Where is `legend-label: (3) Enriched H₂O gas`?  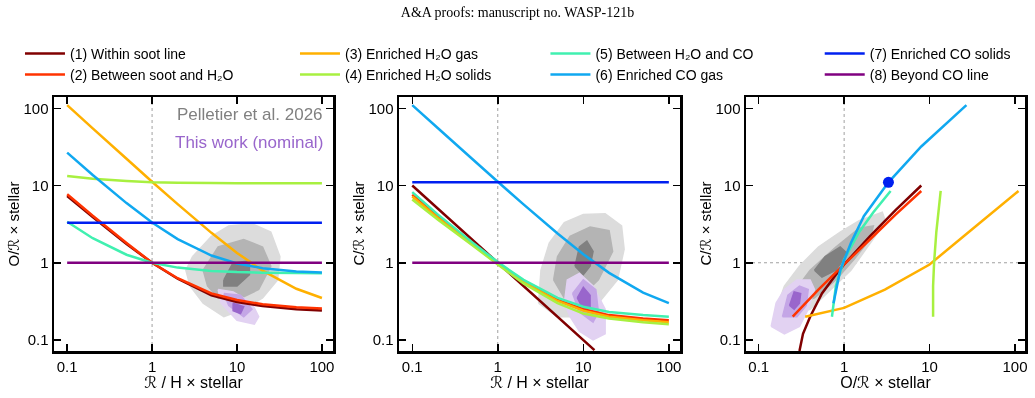 legend-label: (3) Enriched H₂O gas is located at coordinates (411, 53).